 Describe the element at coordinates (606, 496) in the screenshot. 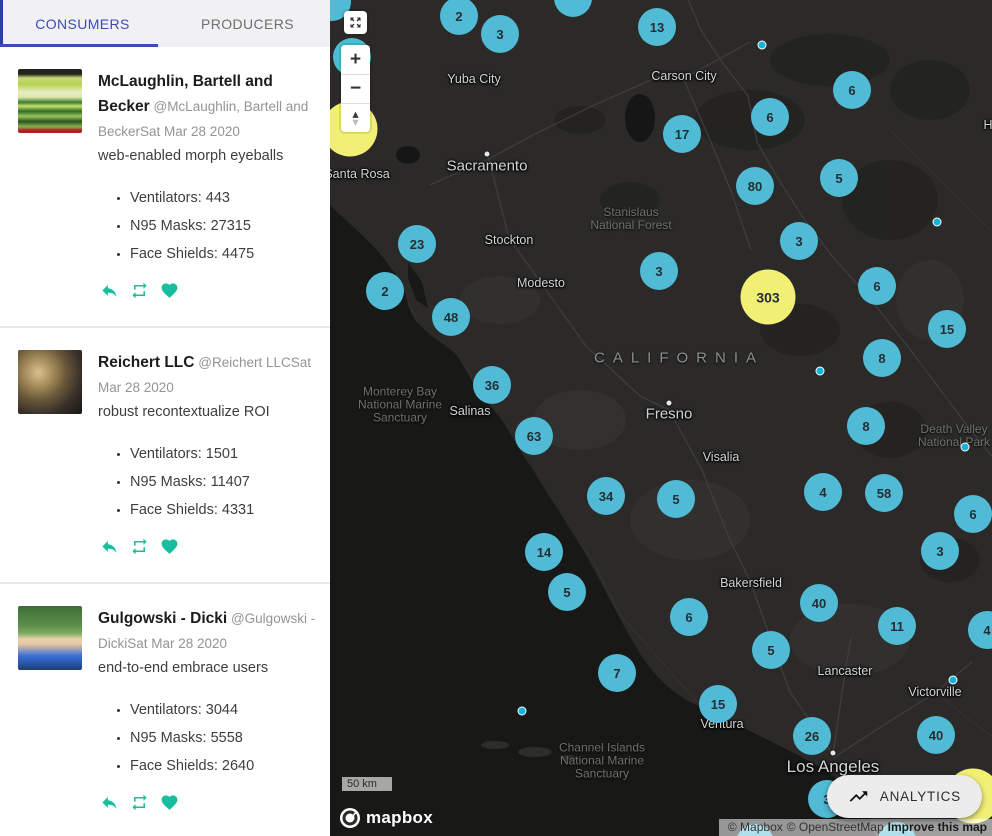

I see `cluster-marker: 34` at that location.